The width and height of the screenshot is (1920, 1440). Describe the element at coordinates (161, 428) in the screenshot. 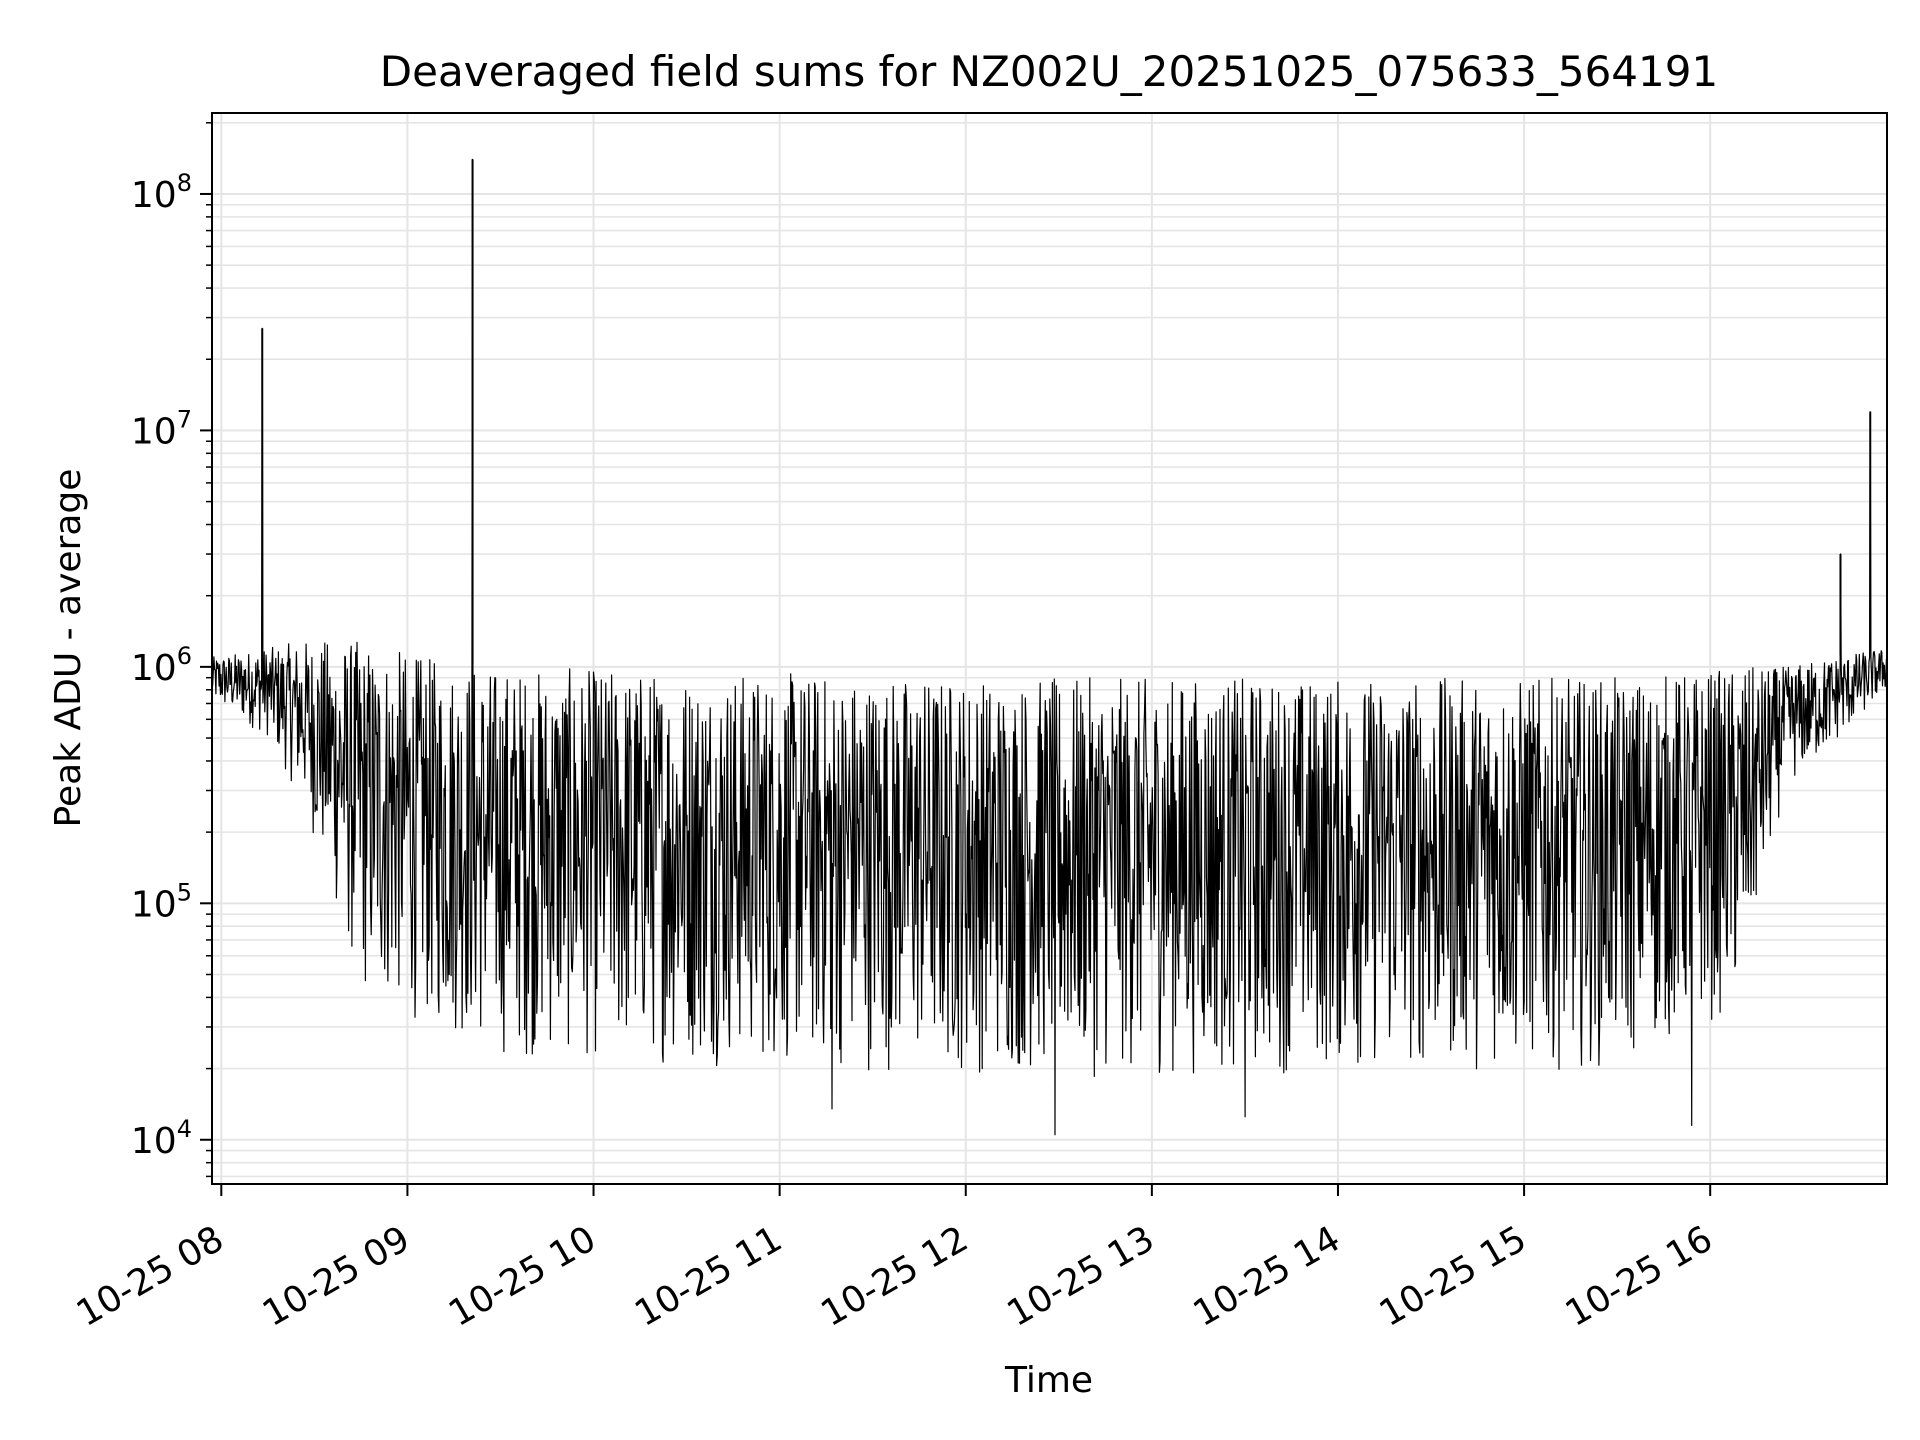

I see `y-tick-label: 10⁷` at that location.